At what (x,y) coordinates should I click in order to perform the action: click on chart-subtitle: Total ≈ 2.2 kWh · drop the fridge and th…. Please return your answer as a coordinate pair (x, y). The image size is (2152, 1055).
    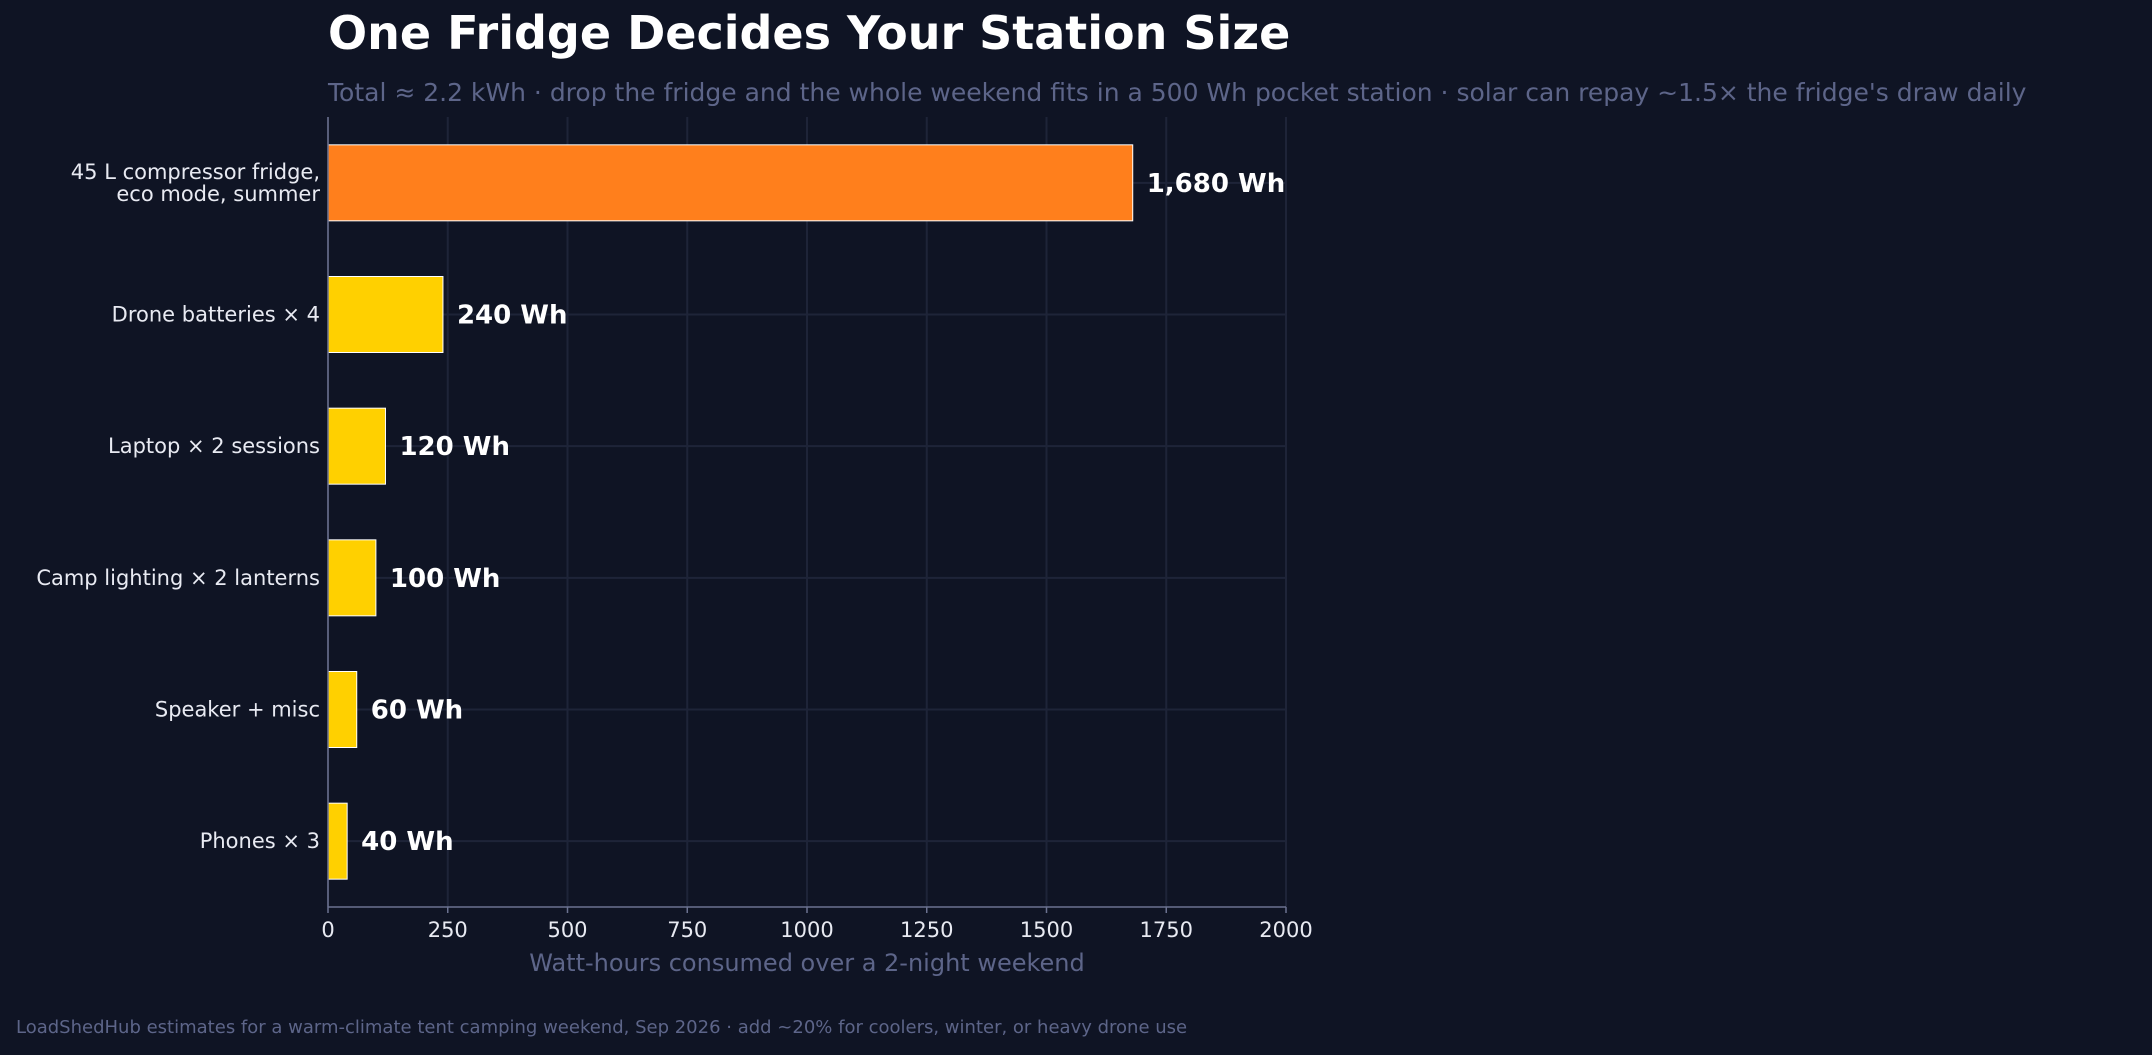
    Looking at the image, I should click on (1177, 92).